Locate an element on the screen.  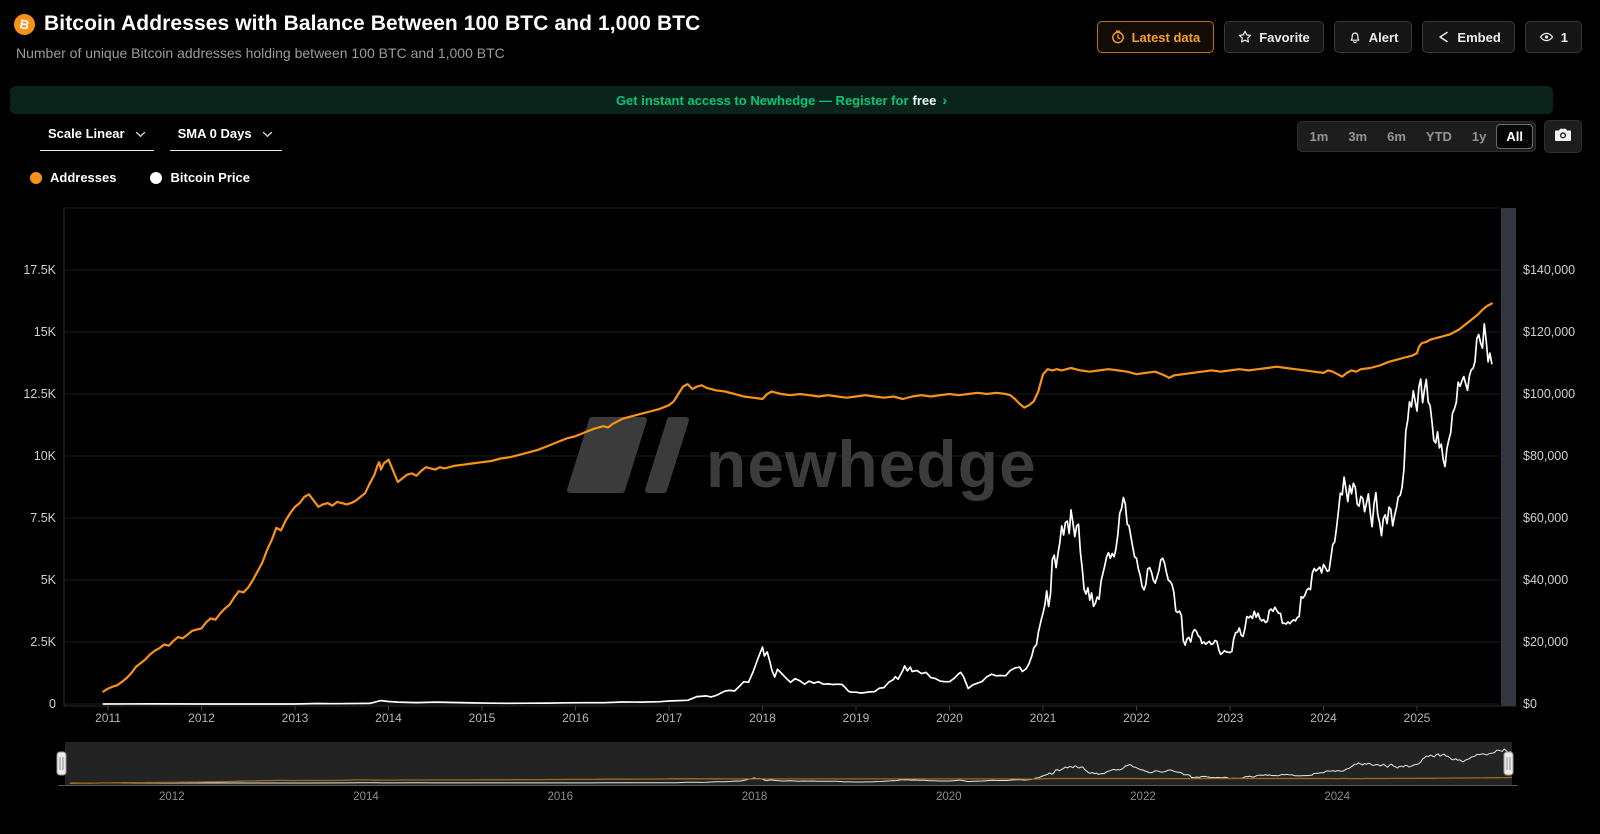
chart-controls: Scale Linear SMA 0 Days is located at coordinates (161, 135).